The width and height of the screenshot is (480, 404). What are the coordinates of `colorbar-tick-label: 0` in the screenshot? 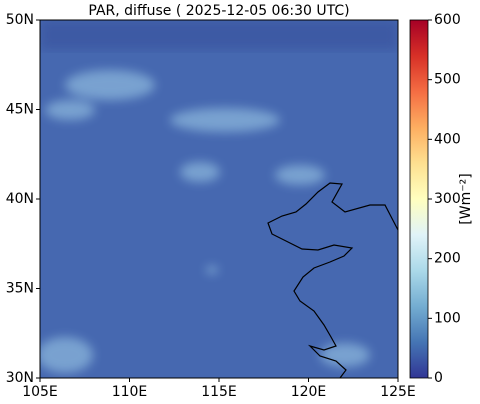 It's located at (438, 378).